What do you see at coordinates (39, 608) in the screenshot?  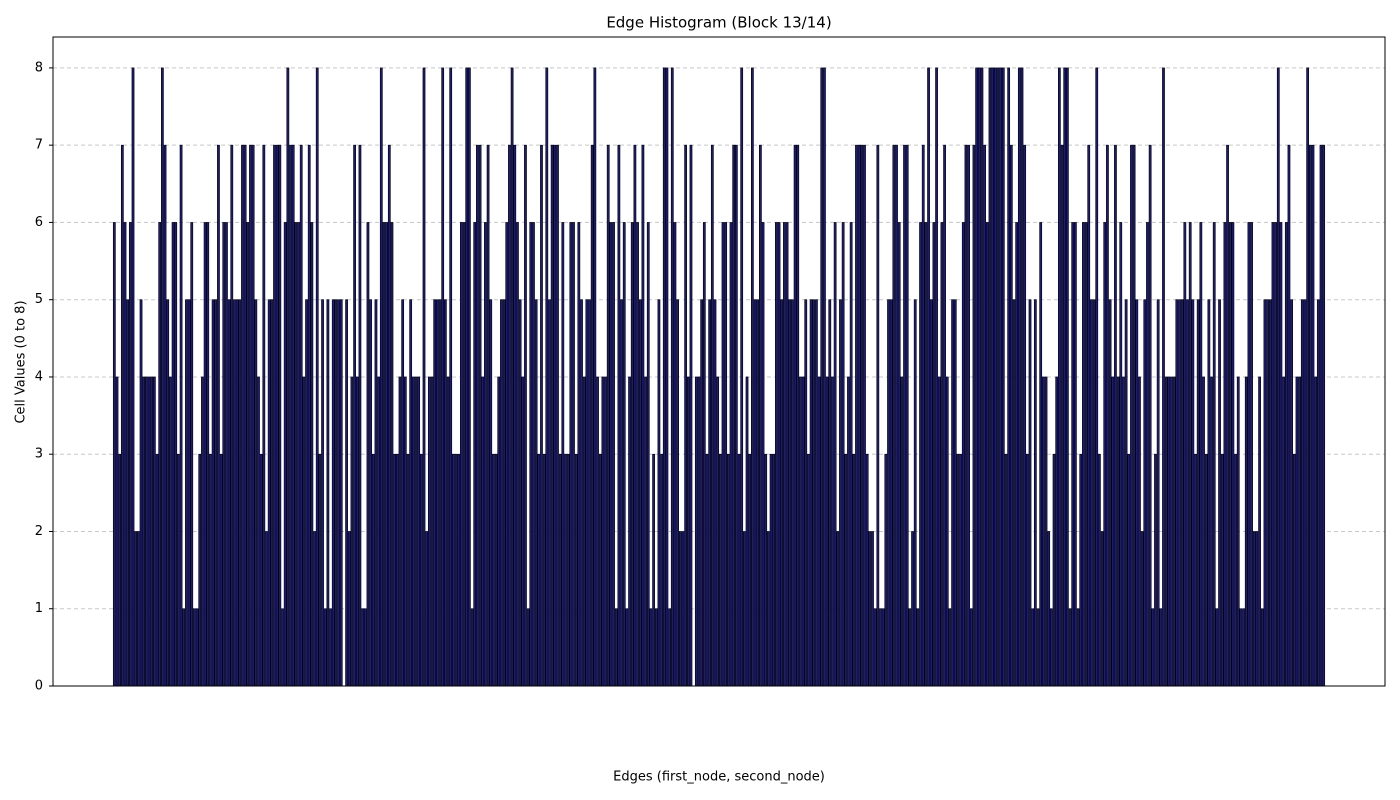 I see `y-tick-label: 1` at bounding box center [39, 608].